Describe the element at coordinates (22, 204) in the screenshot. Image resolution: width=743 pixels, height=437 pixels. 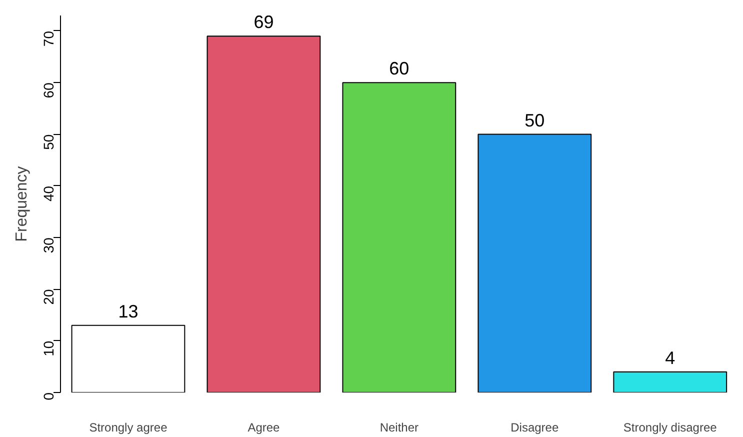
I see `y-axis-title: Frequency` at that location.